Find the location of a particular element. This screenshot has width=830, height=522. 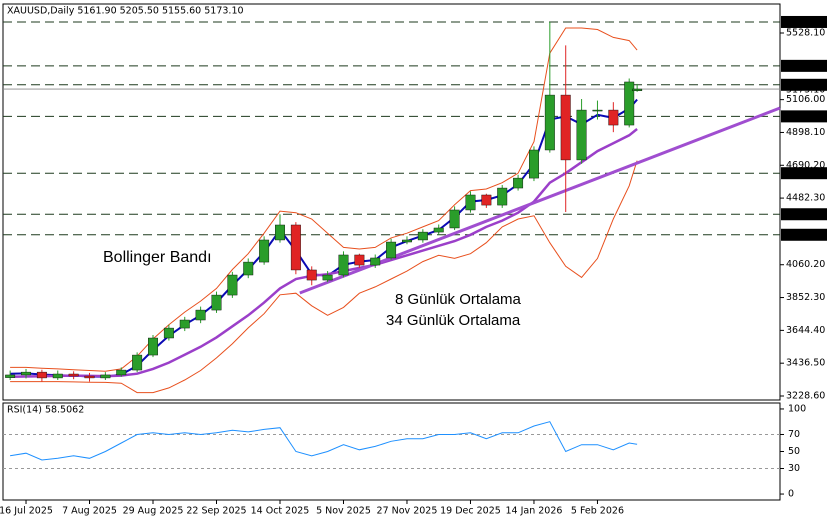

level-label: 4250.00 is located at coordinates (804, 234).